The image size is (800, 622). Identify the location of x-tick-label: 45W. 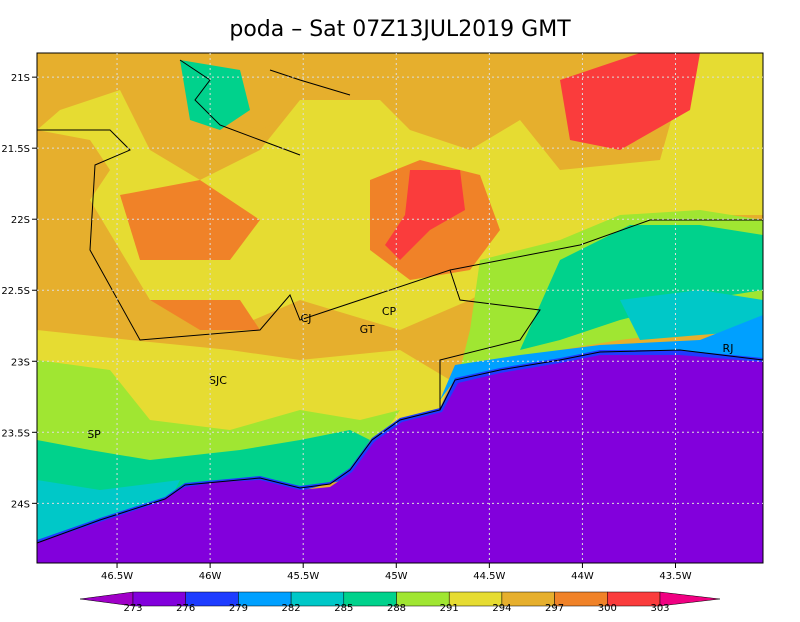
(396, 576).